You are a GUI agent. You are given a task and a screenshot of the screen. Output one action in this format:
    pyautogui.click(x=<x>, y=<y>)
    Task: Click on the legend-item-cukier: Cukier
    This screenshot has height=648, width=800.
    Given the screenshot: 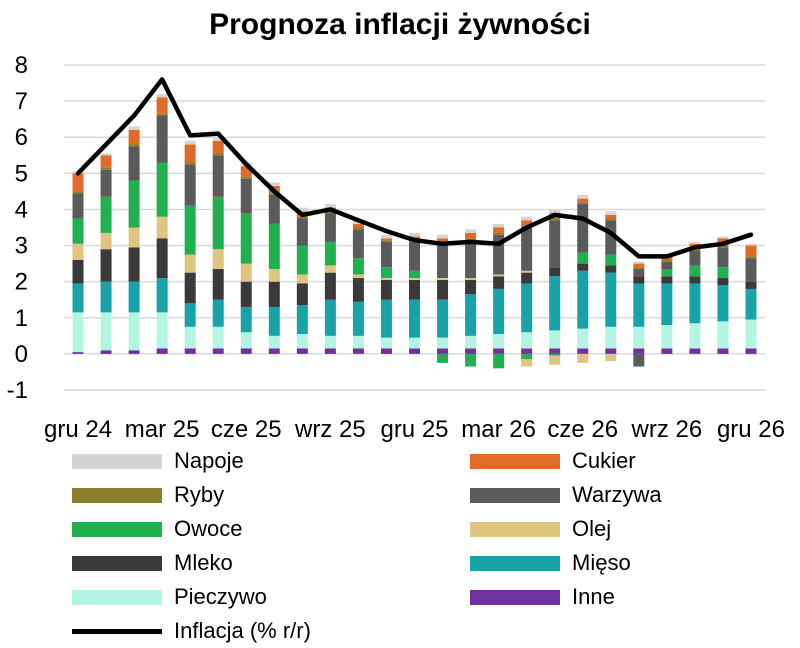 What is the action you would take?
    pyautogui.click(x=553, y=461)
    